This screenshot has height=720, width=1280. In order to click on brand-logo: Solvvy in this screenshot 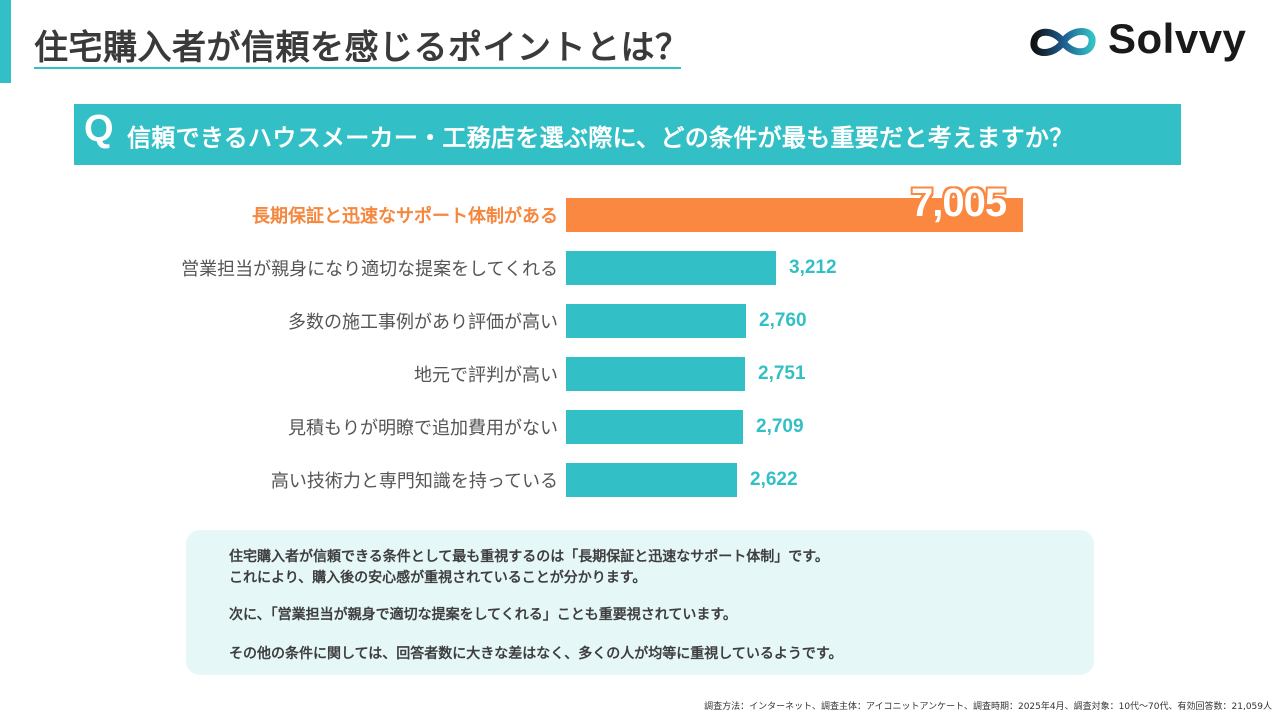, I will do `click(1143, 41)`.